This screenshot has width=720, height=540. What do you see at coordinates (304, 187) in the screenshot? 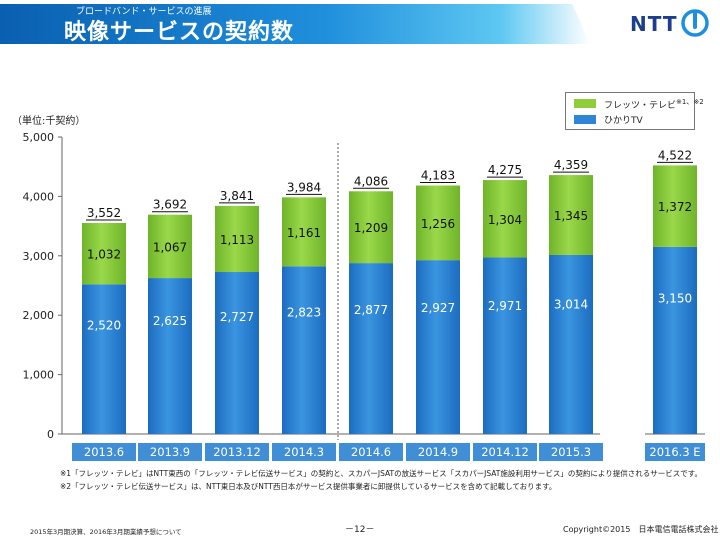
I see `total-label: 3,984` at bounding box center [304, 187].